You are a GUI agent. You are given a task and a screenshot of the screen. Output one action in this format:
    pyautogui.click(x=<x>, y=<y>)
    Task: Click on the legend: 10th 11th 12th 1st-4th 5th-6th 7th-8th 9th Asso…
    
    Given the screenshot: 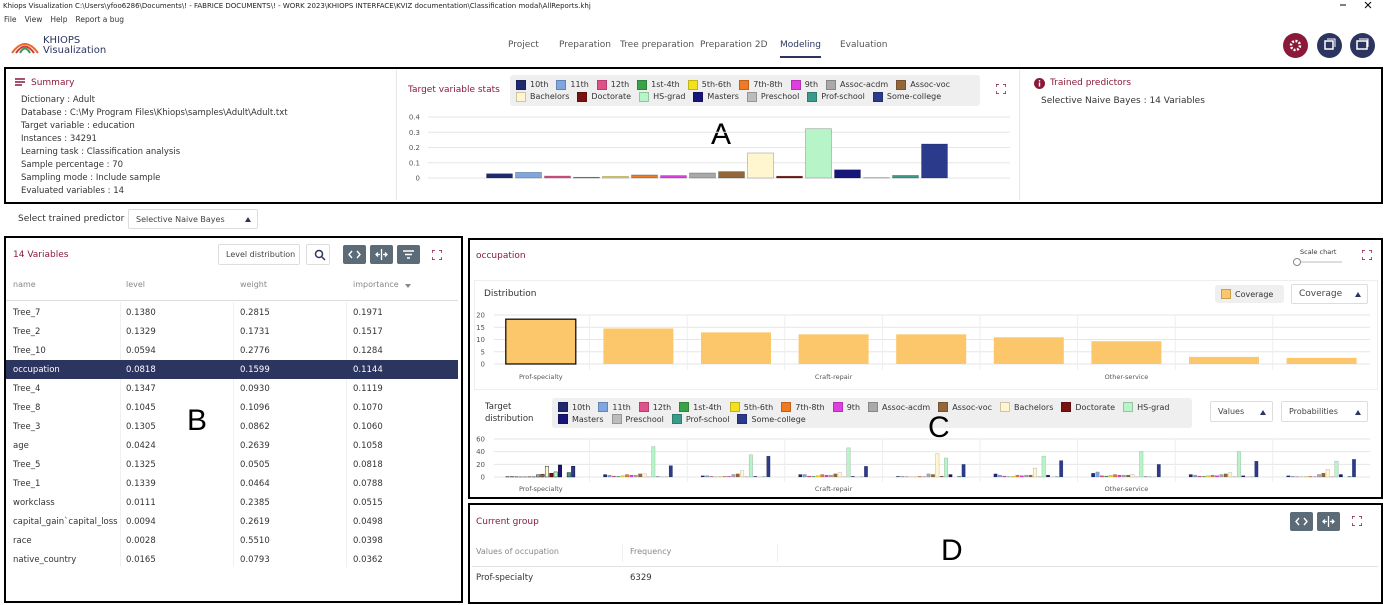 What is the action you would take?
    pyautogui.click(x=745, y=90)
    